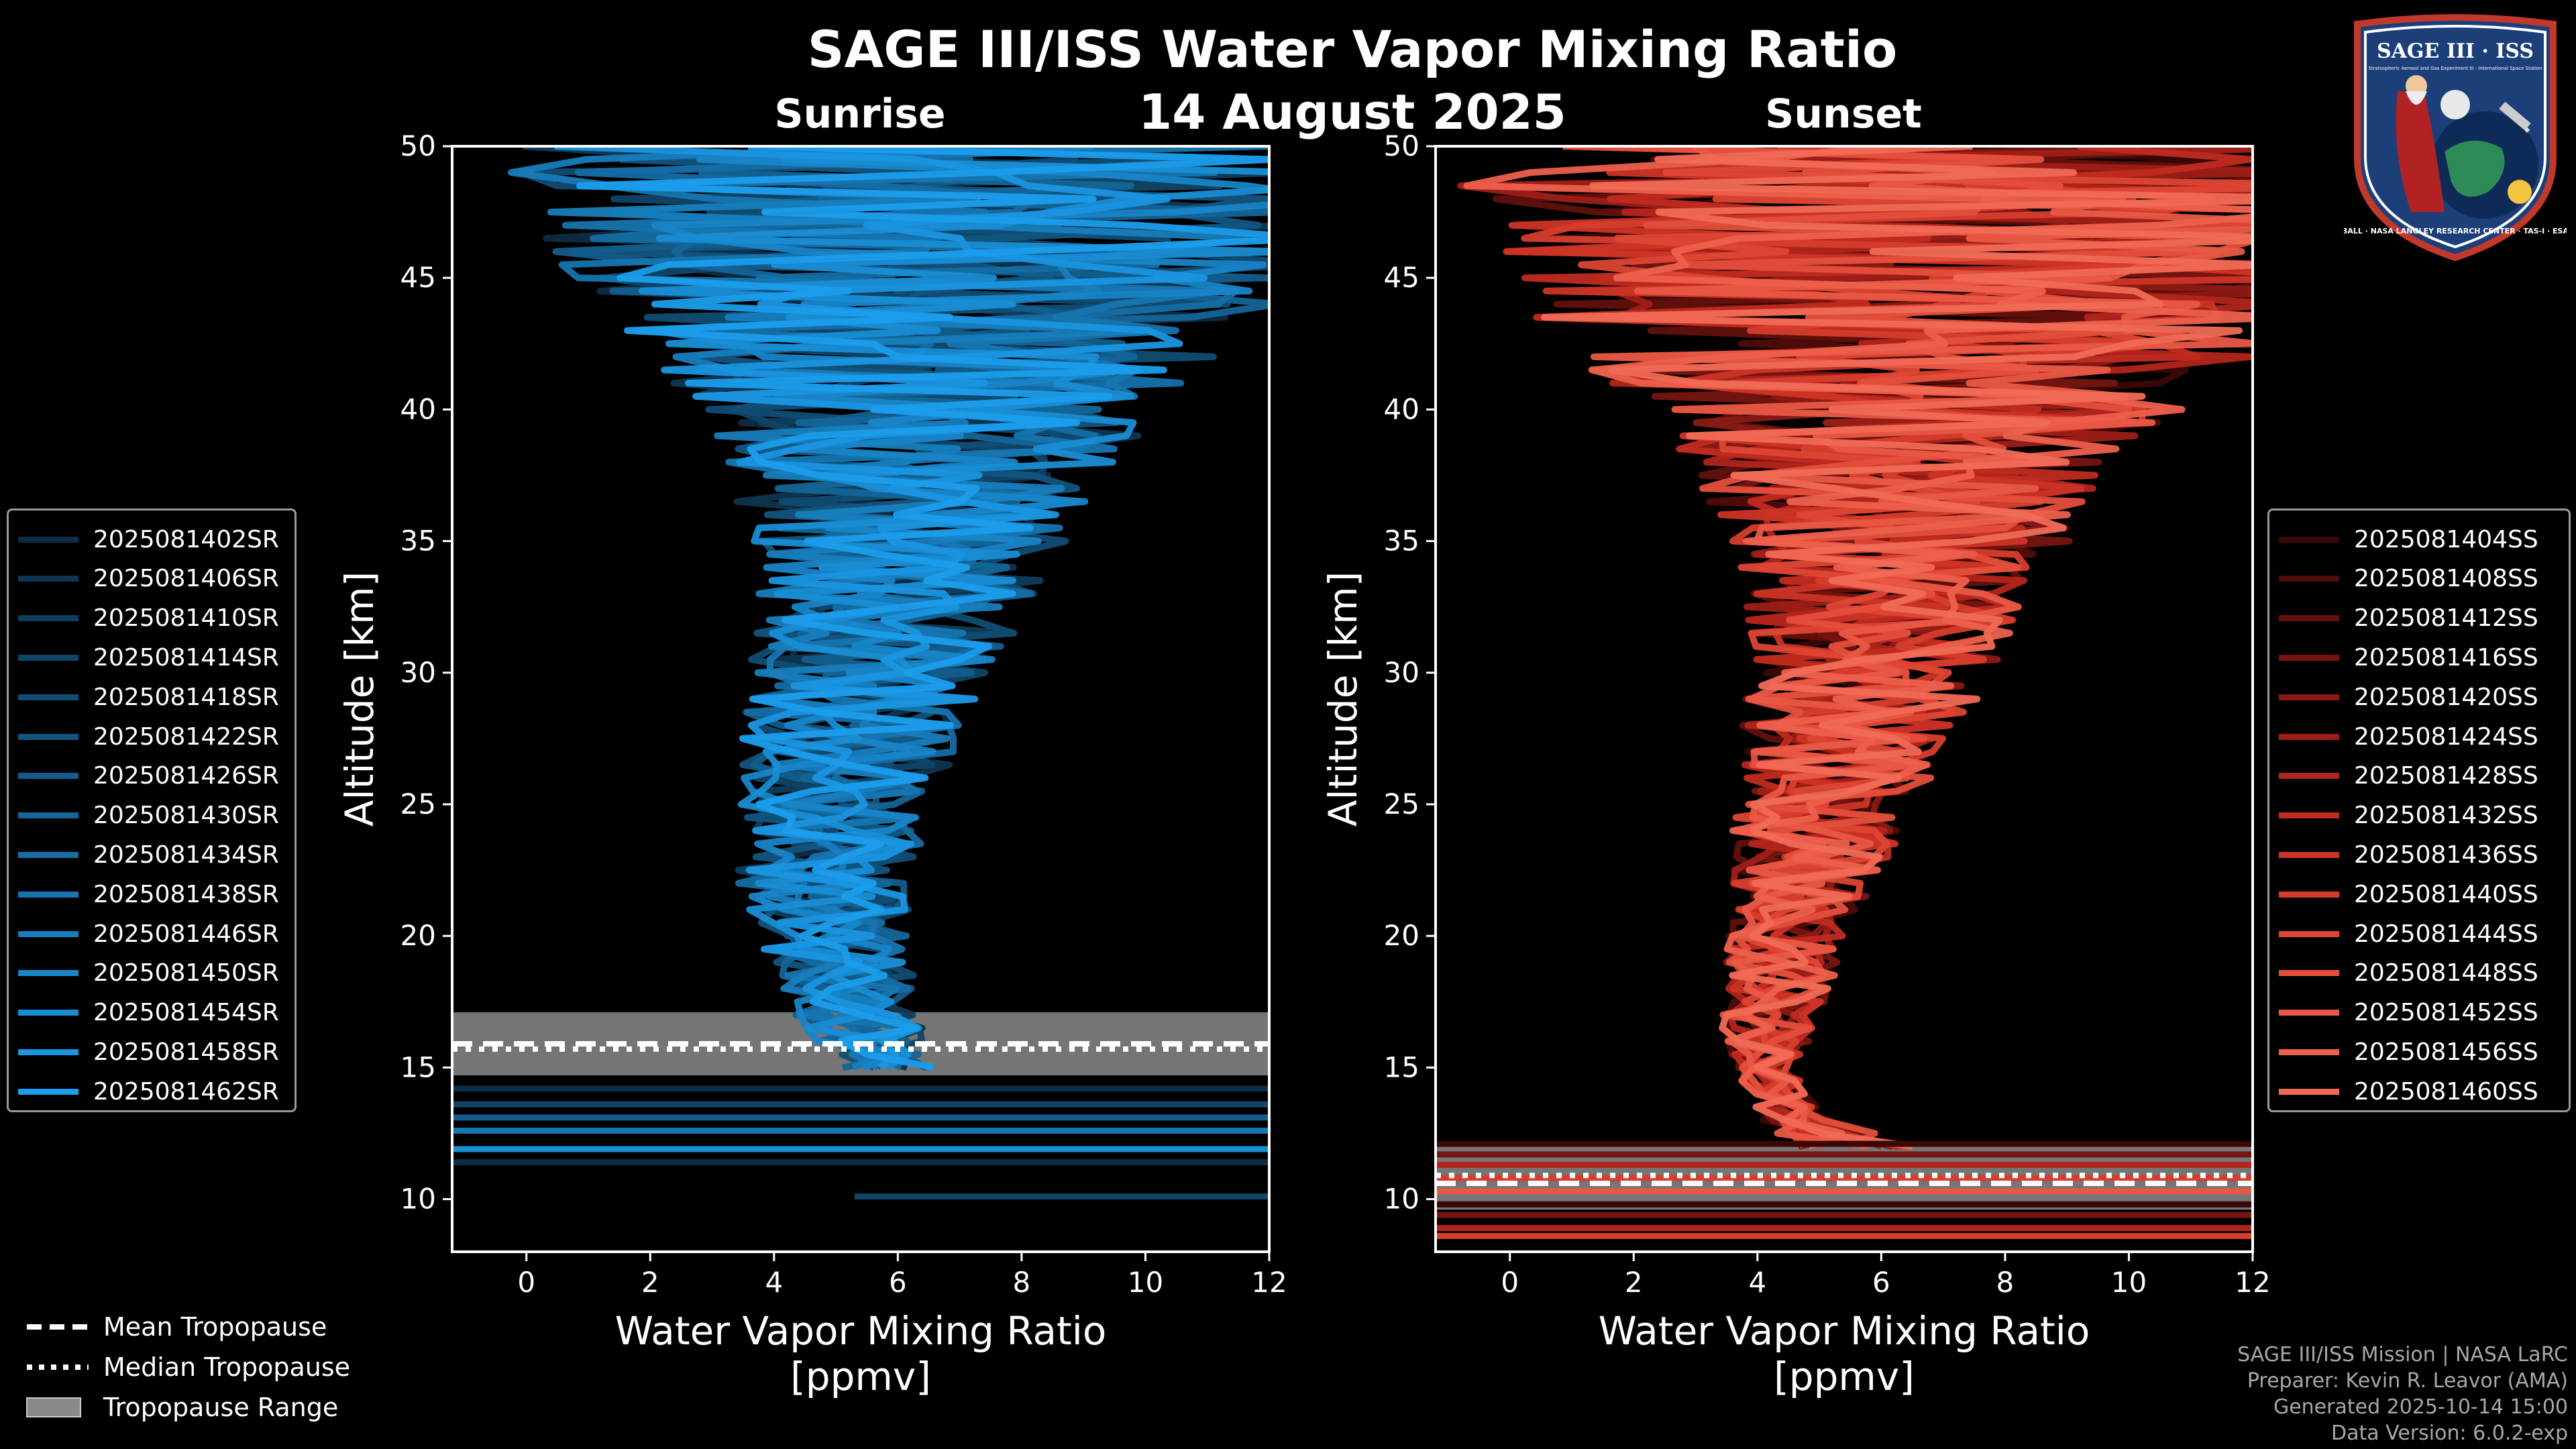 The image size is (2576, 1449). I want to click on legend-label: 2025081452SS, so click(2446, 1013).